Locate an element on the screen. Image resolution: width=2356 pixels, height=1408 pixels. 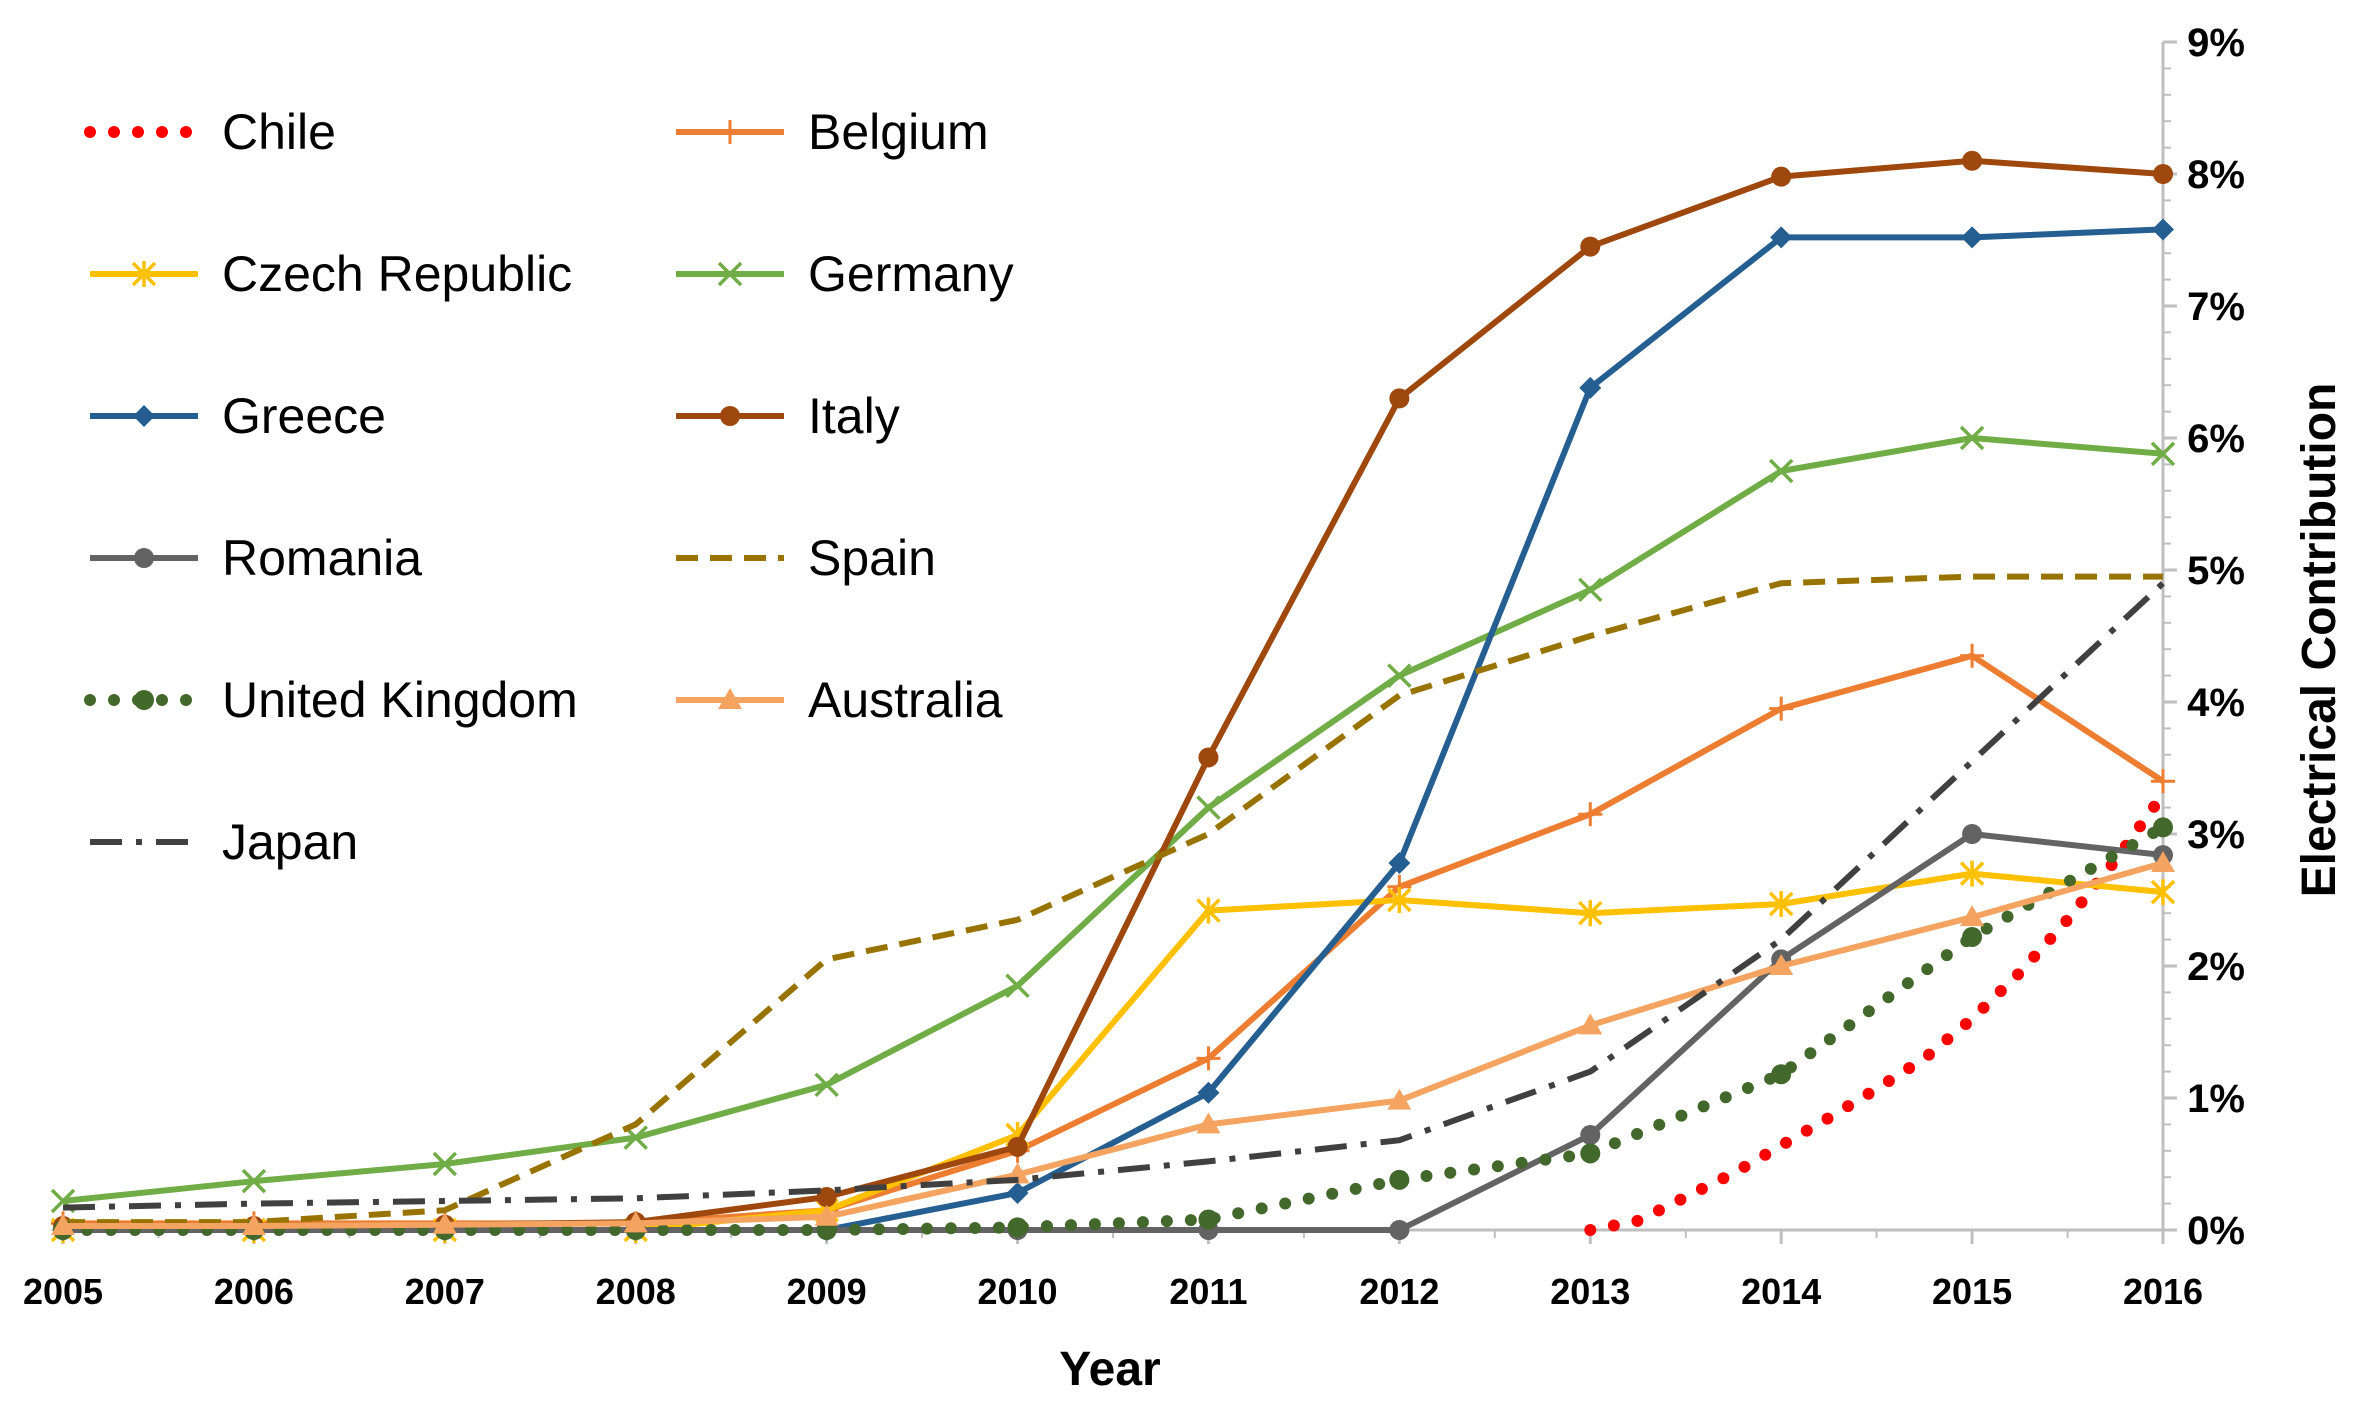
legend-item-czech-republic: Czech Republic is located at coordinates (331, 274).